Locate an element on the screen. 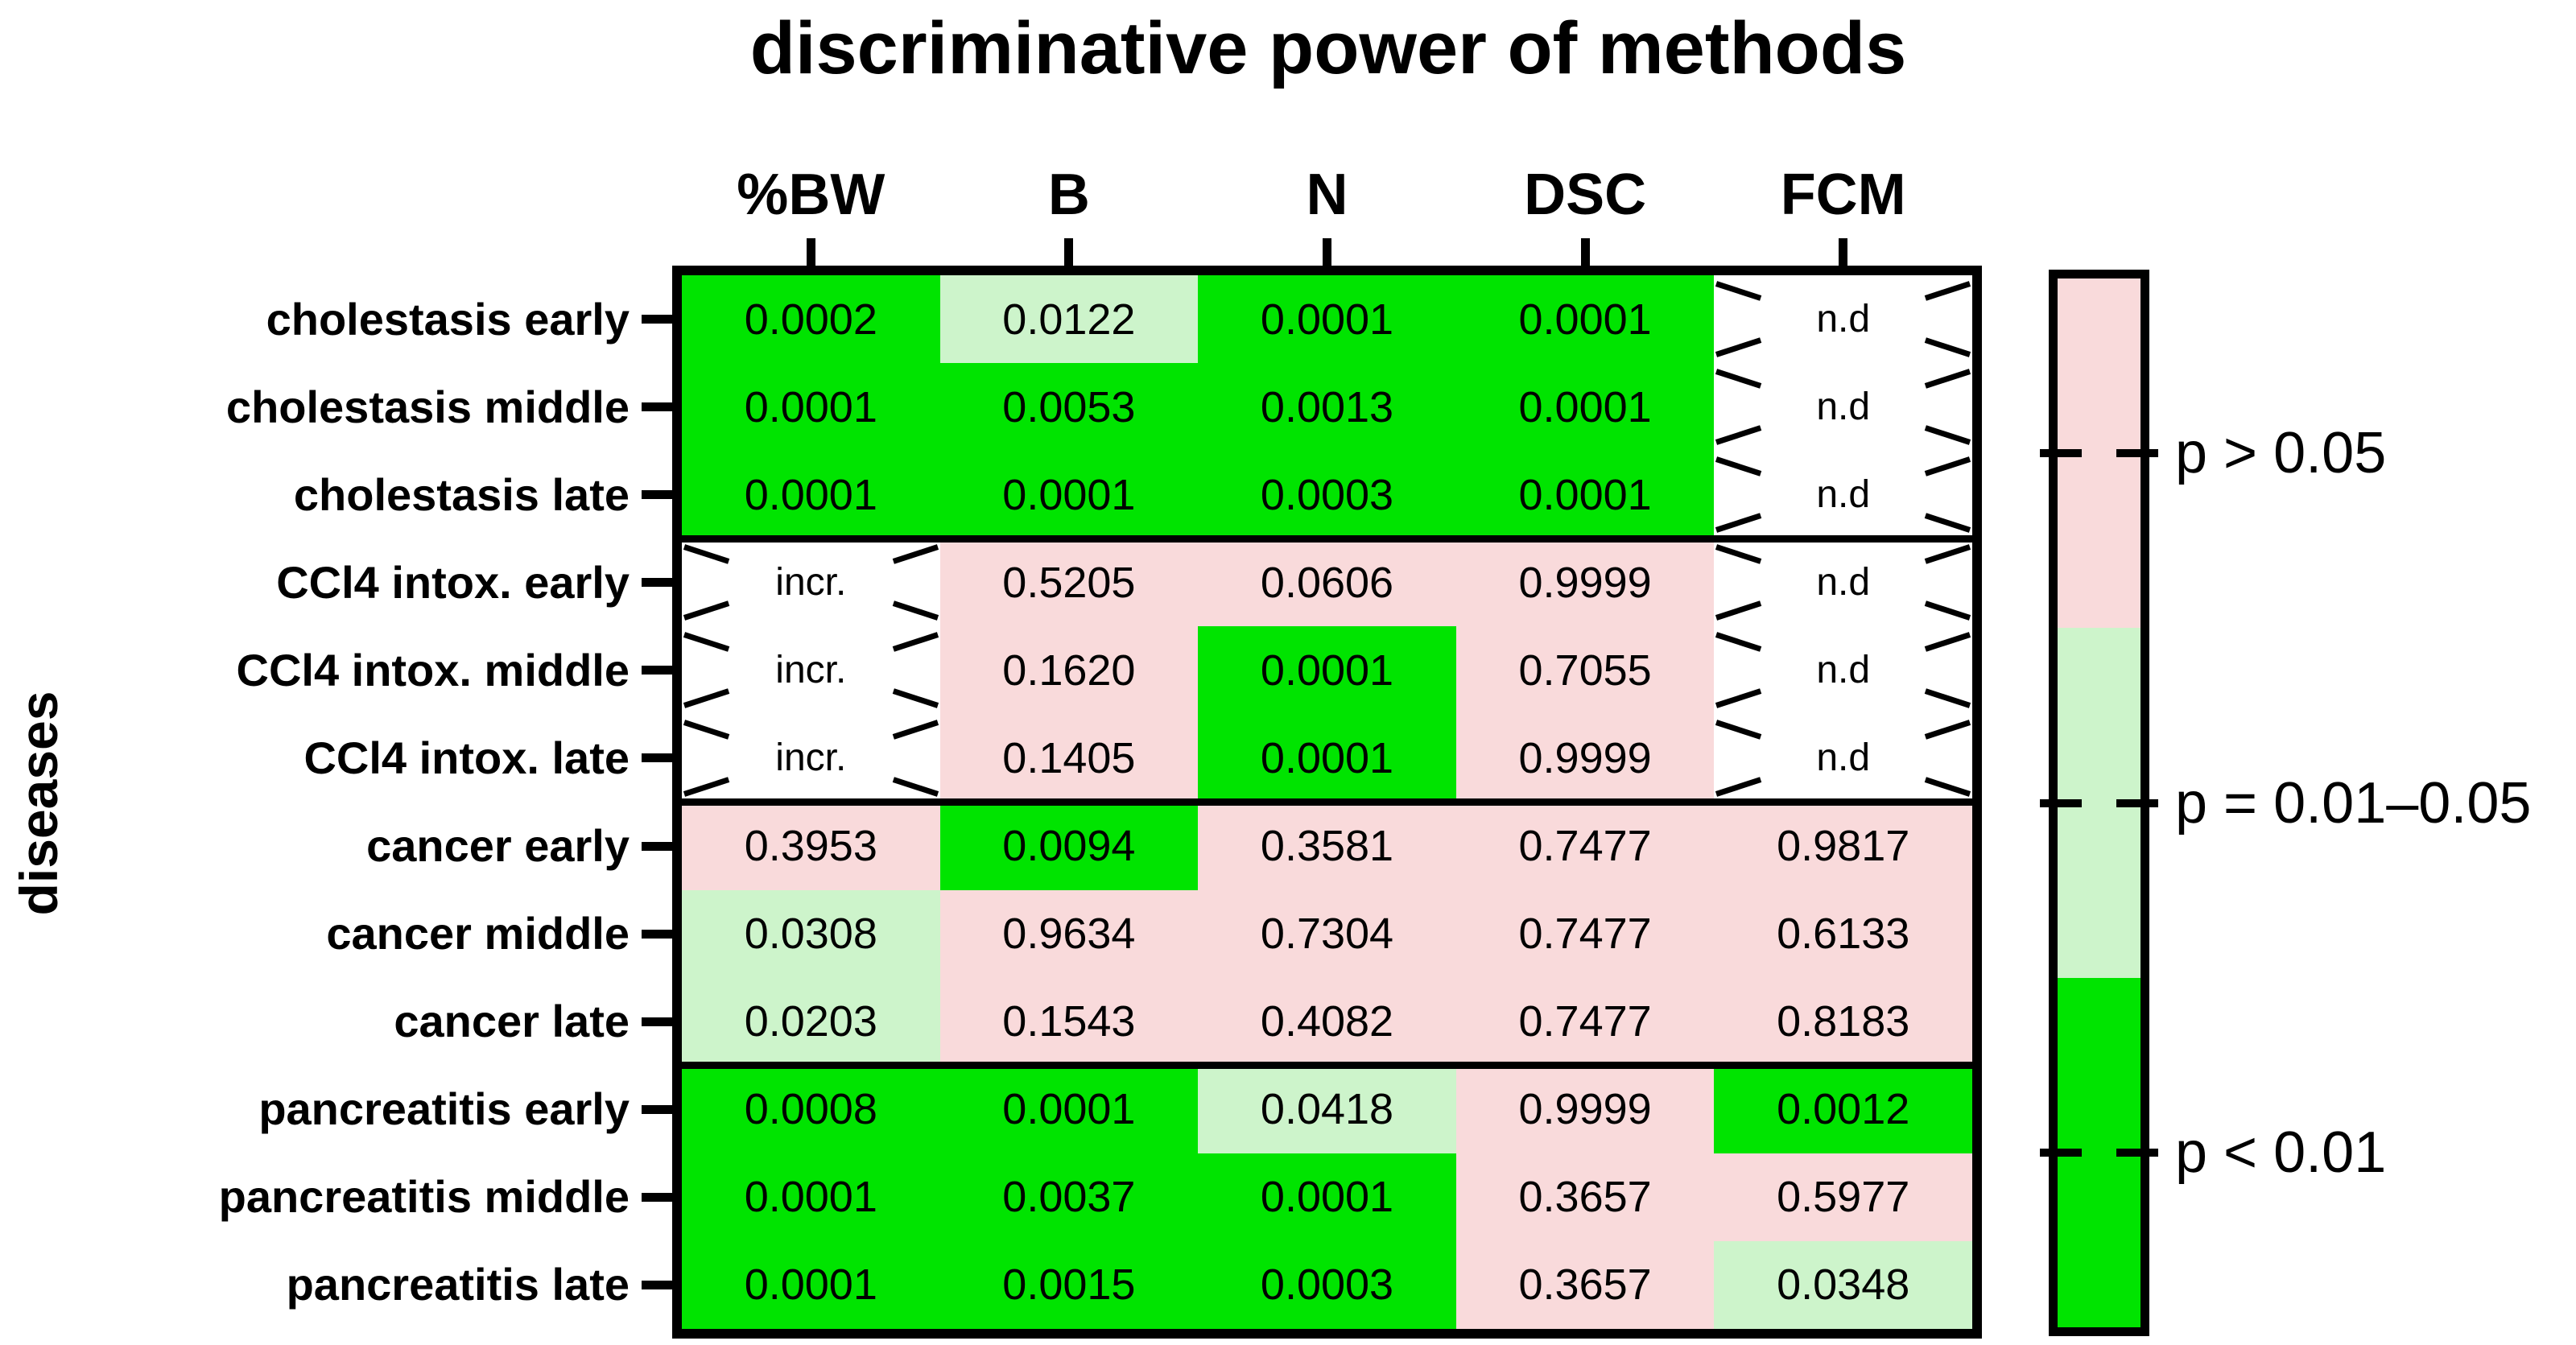 This screenshot has height=1345, width=2576. heatmap-cell: 0.0037 is located at coordinates (1069, 1197).